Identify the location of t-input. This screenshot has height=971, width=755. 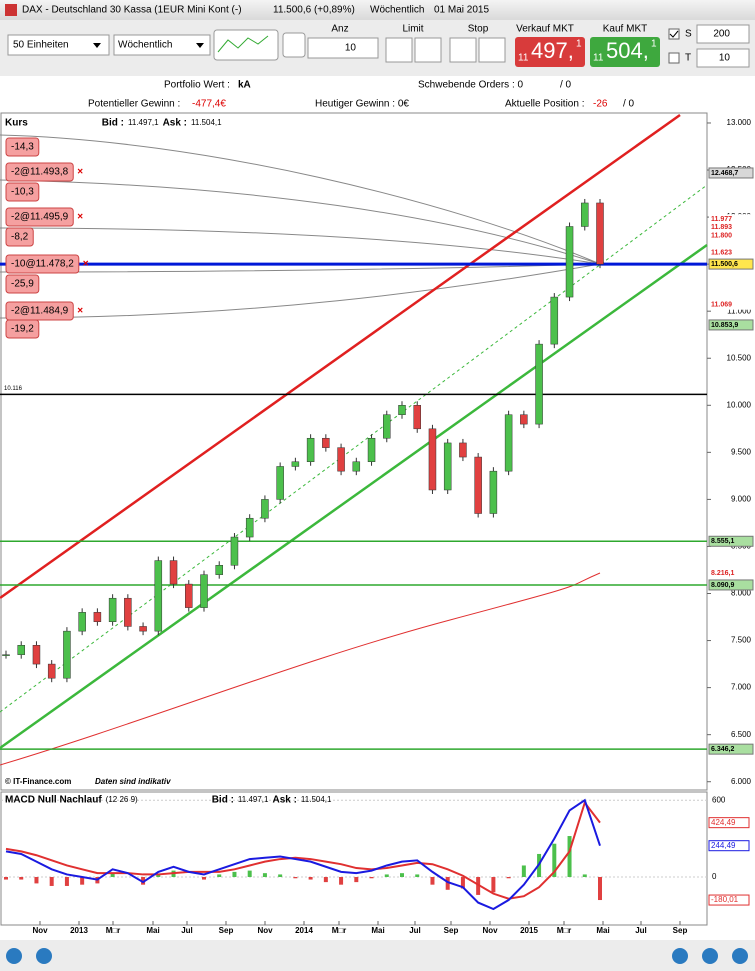
(723, 58).